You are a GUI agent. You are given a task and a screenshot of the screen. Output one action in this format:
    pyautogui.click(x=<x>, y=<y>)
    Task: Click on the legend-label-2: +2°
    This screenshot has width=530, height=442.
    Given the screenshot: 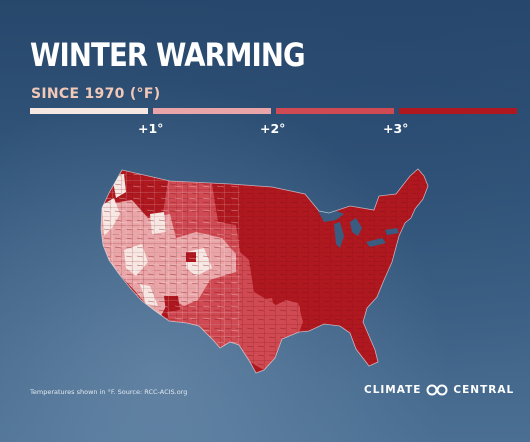 What is the action you would take?
    pyautogui.click(x=273, y=128)
    